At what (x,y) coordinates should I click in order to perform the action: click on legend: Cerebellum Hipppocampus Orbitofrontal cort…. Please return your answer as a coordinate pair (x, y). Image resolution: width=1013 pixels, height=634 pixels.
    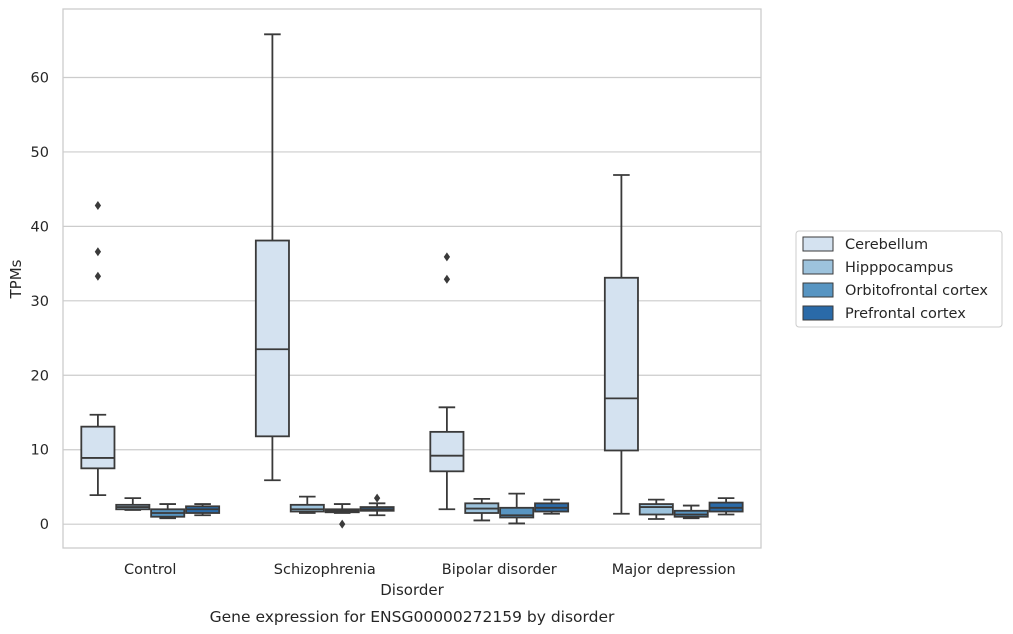
    Looking at the image, I should click on (899, 279).